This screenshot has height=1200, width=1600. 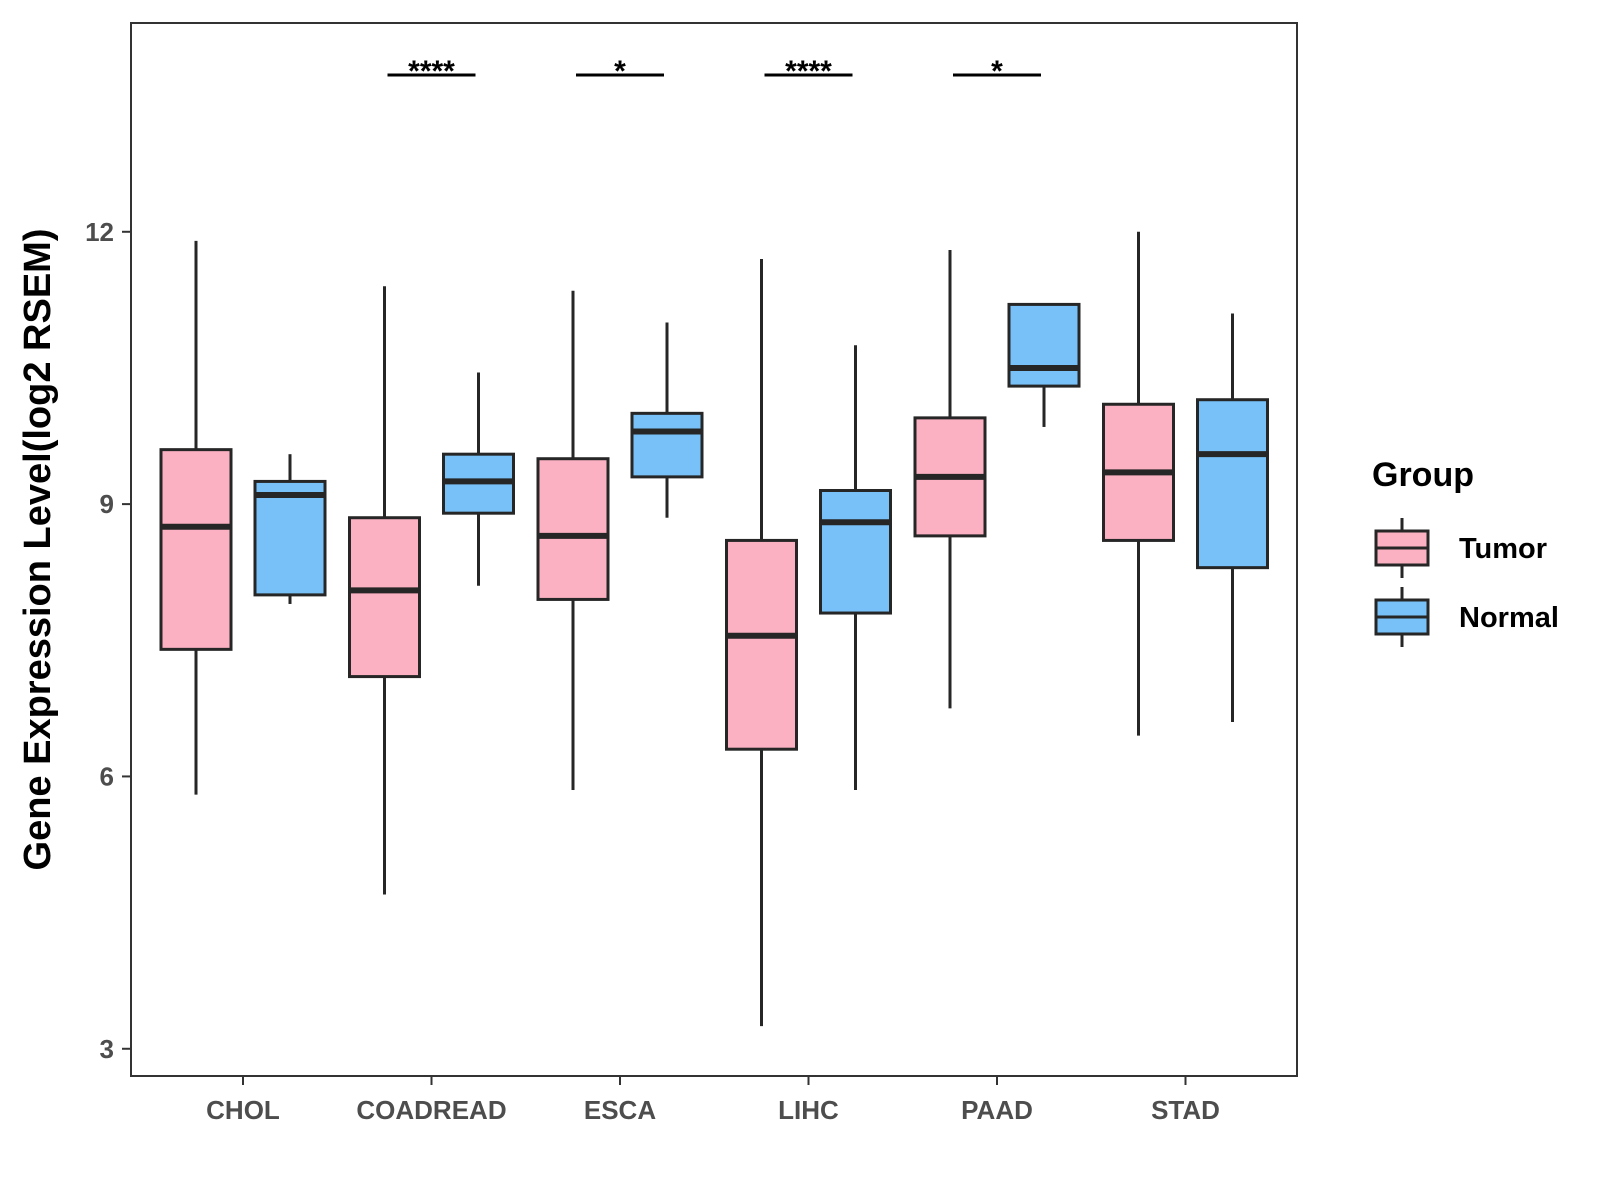 What do you see at coordinates (808, 1110) in the screenshot?
I see `x-tick-label: LIHC` at bounding box center [808, 1110].